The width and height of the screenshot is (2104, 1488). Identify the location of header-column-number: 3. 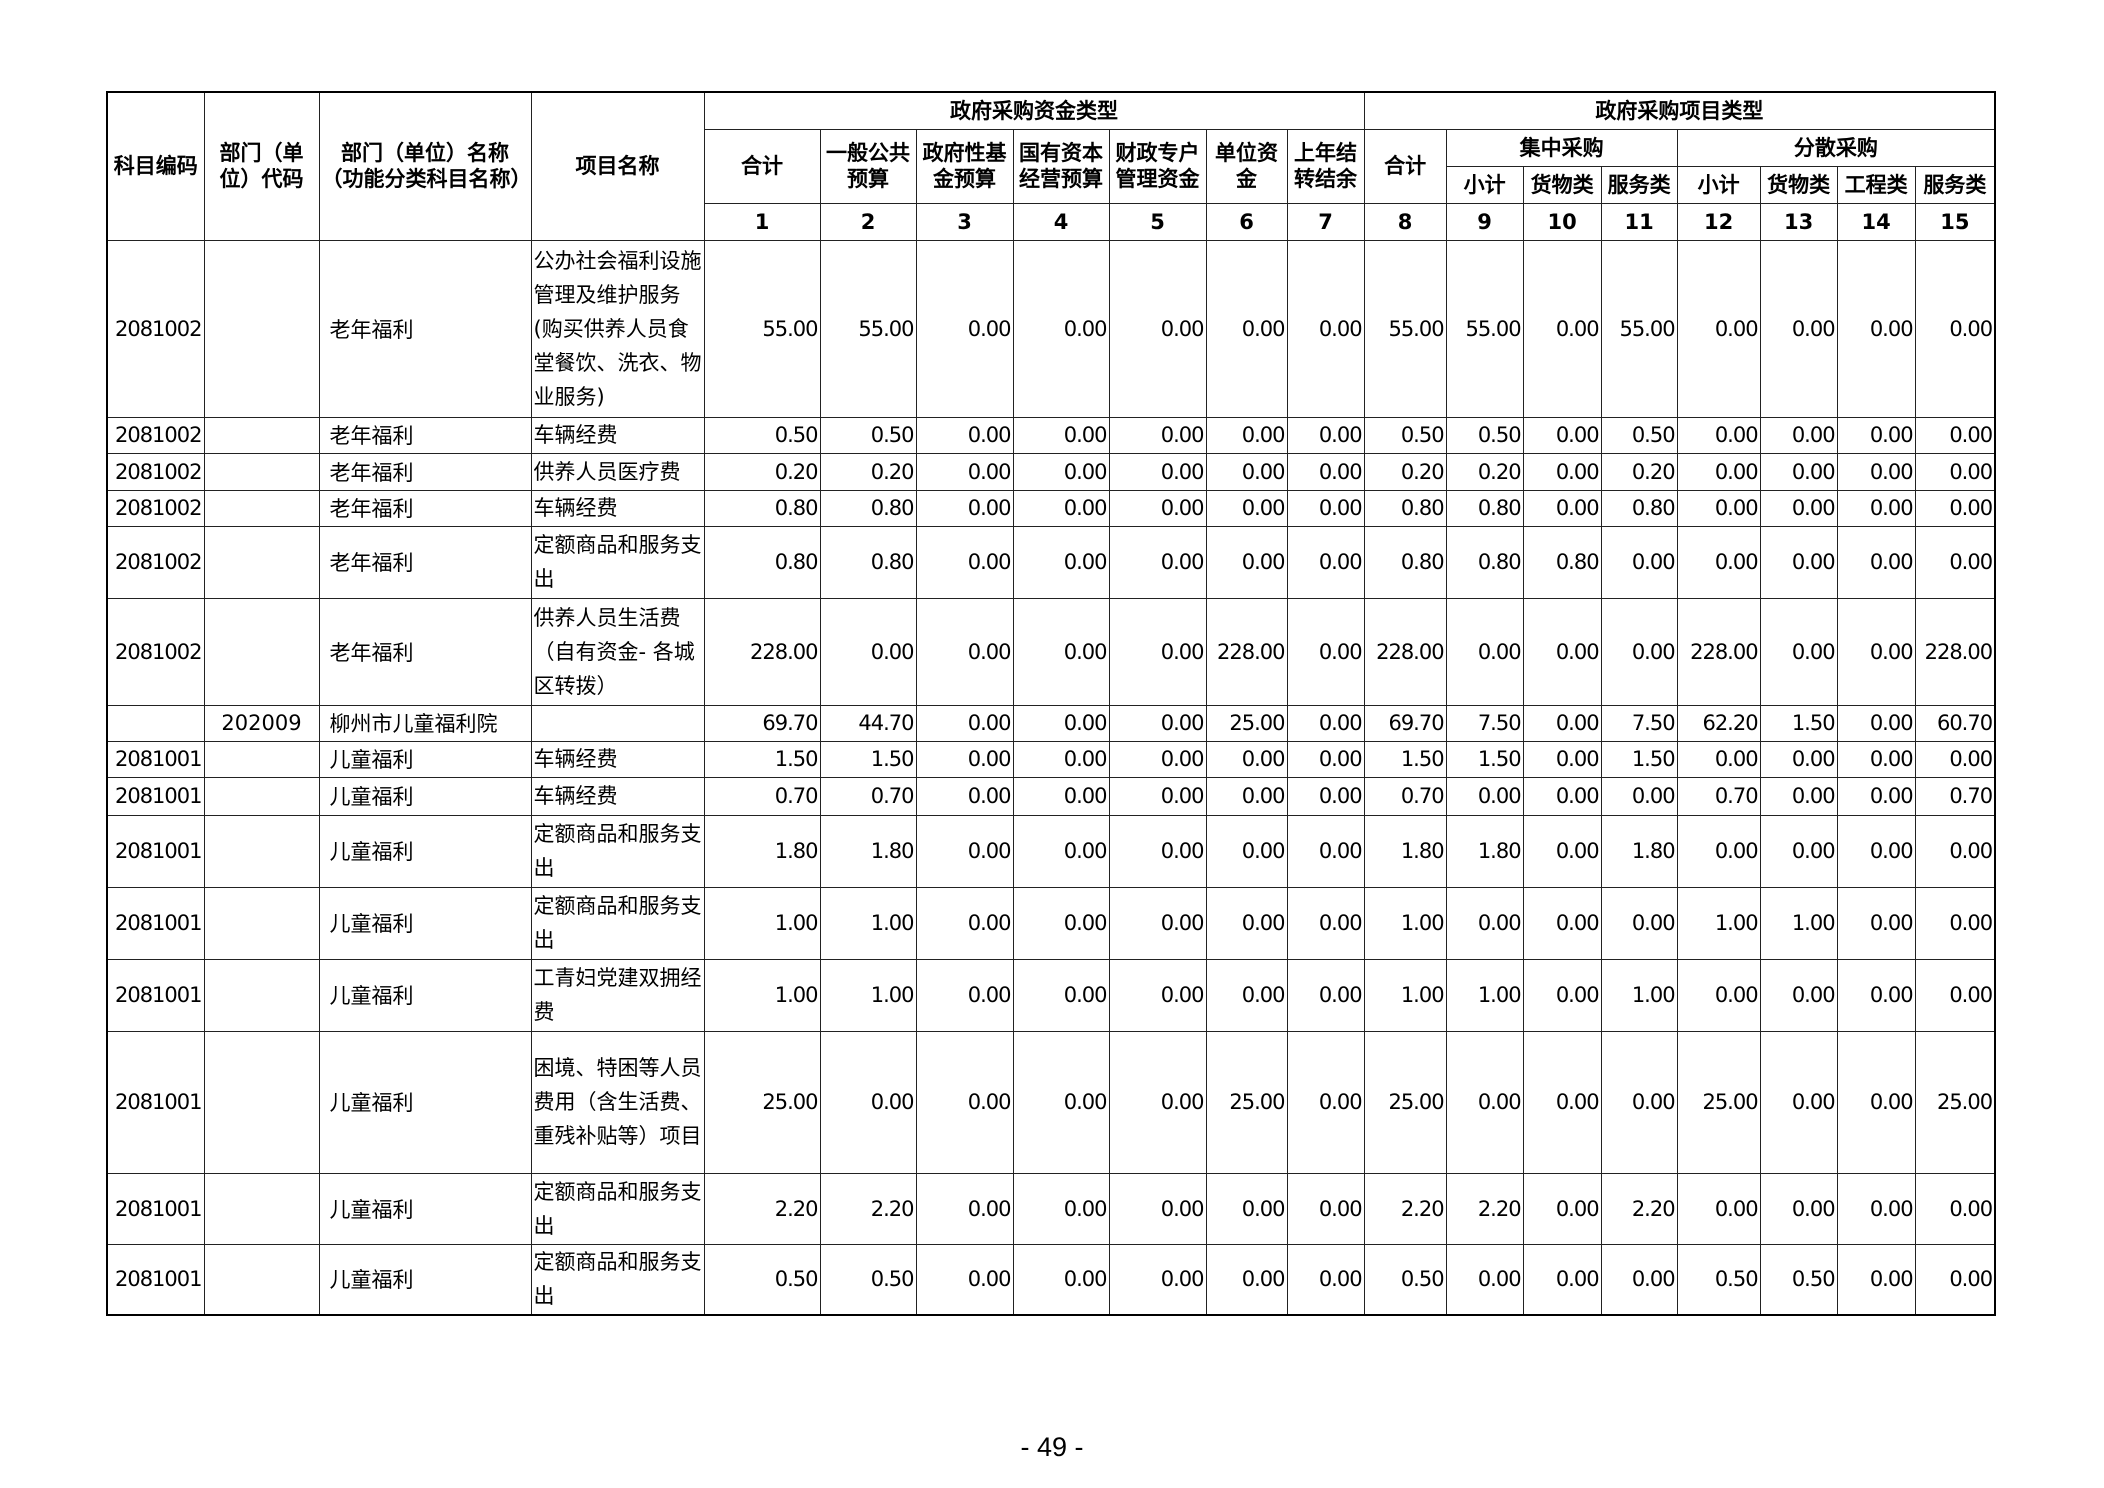
(964, 221).